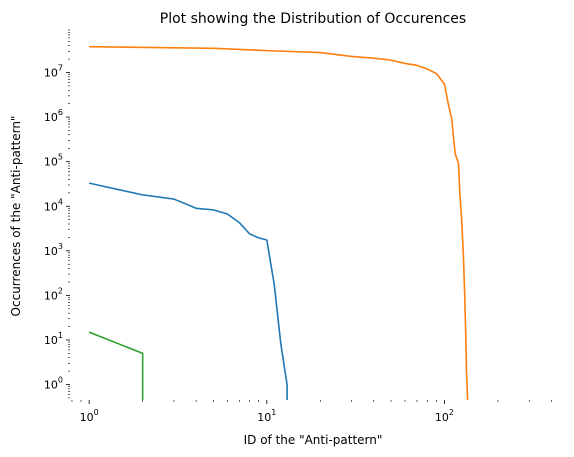  I want to click on y-tick-label: 10², so click(53, 294).